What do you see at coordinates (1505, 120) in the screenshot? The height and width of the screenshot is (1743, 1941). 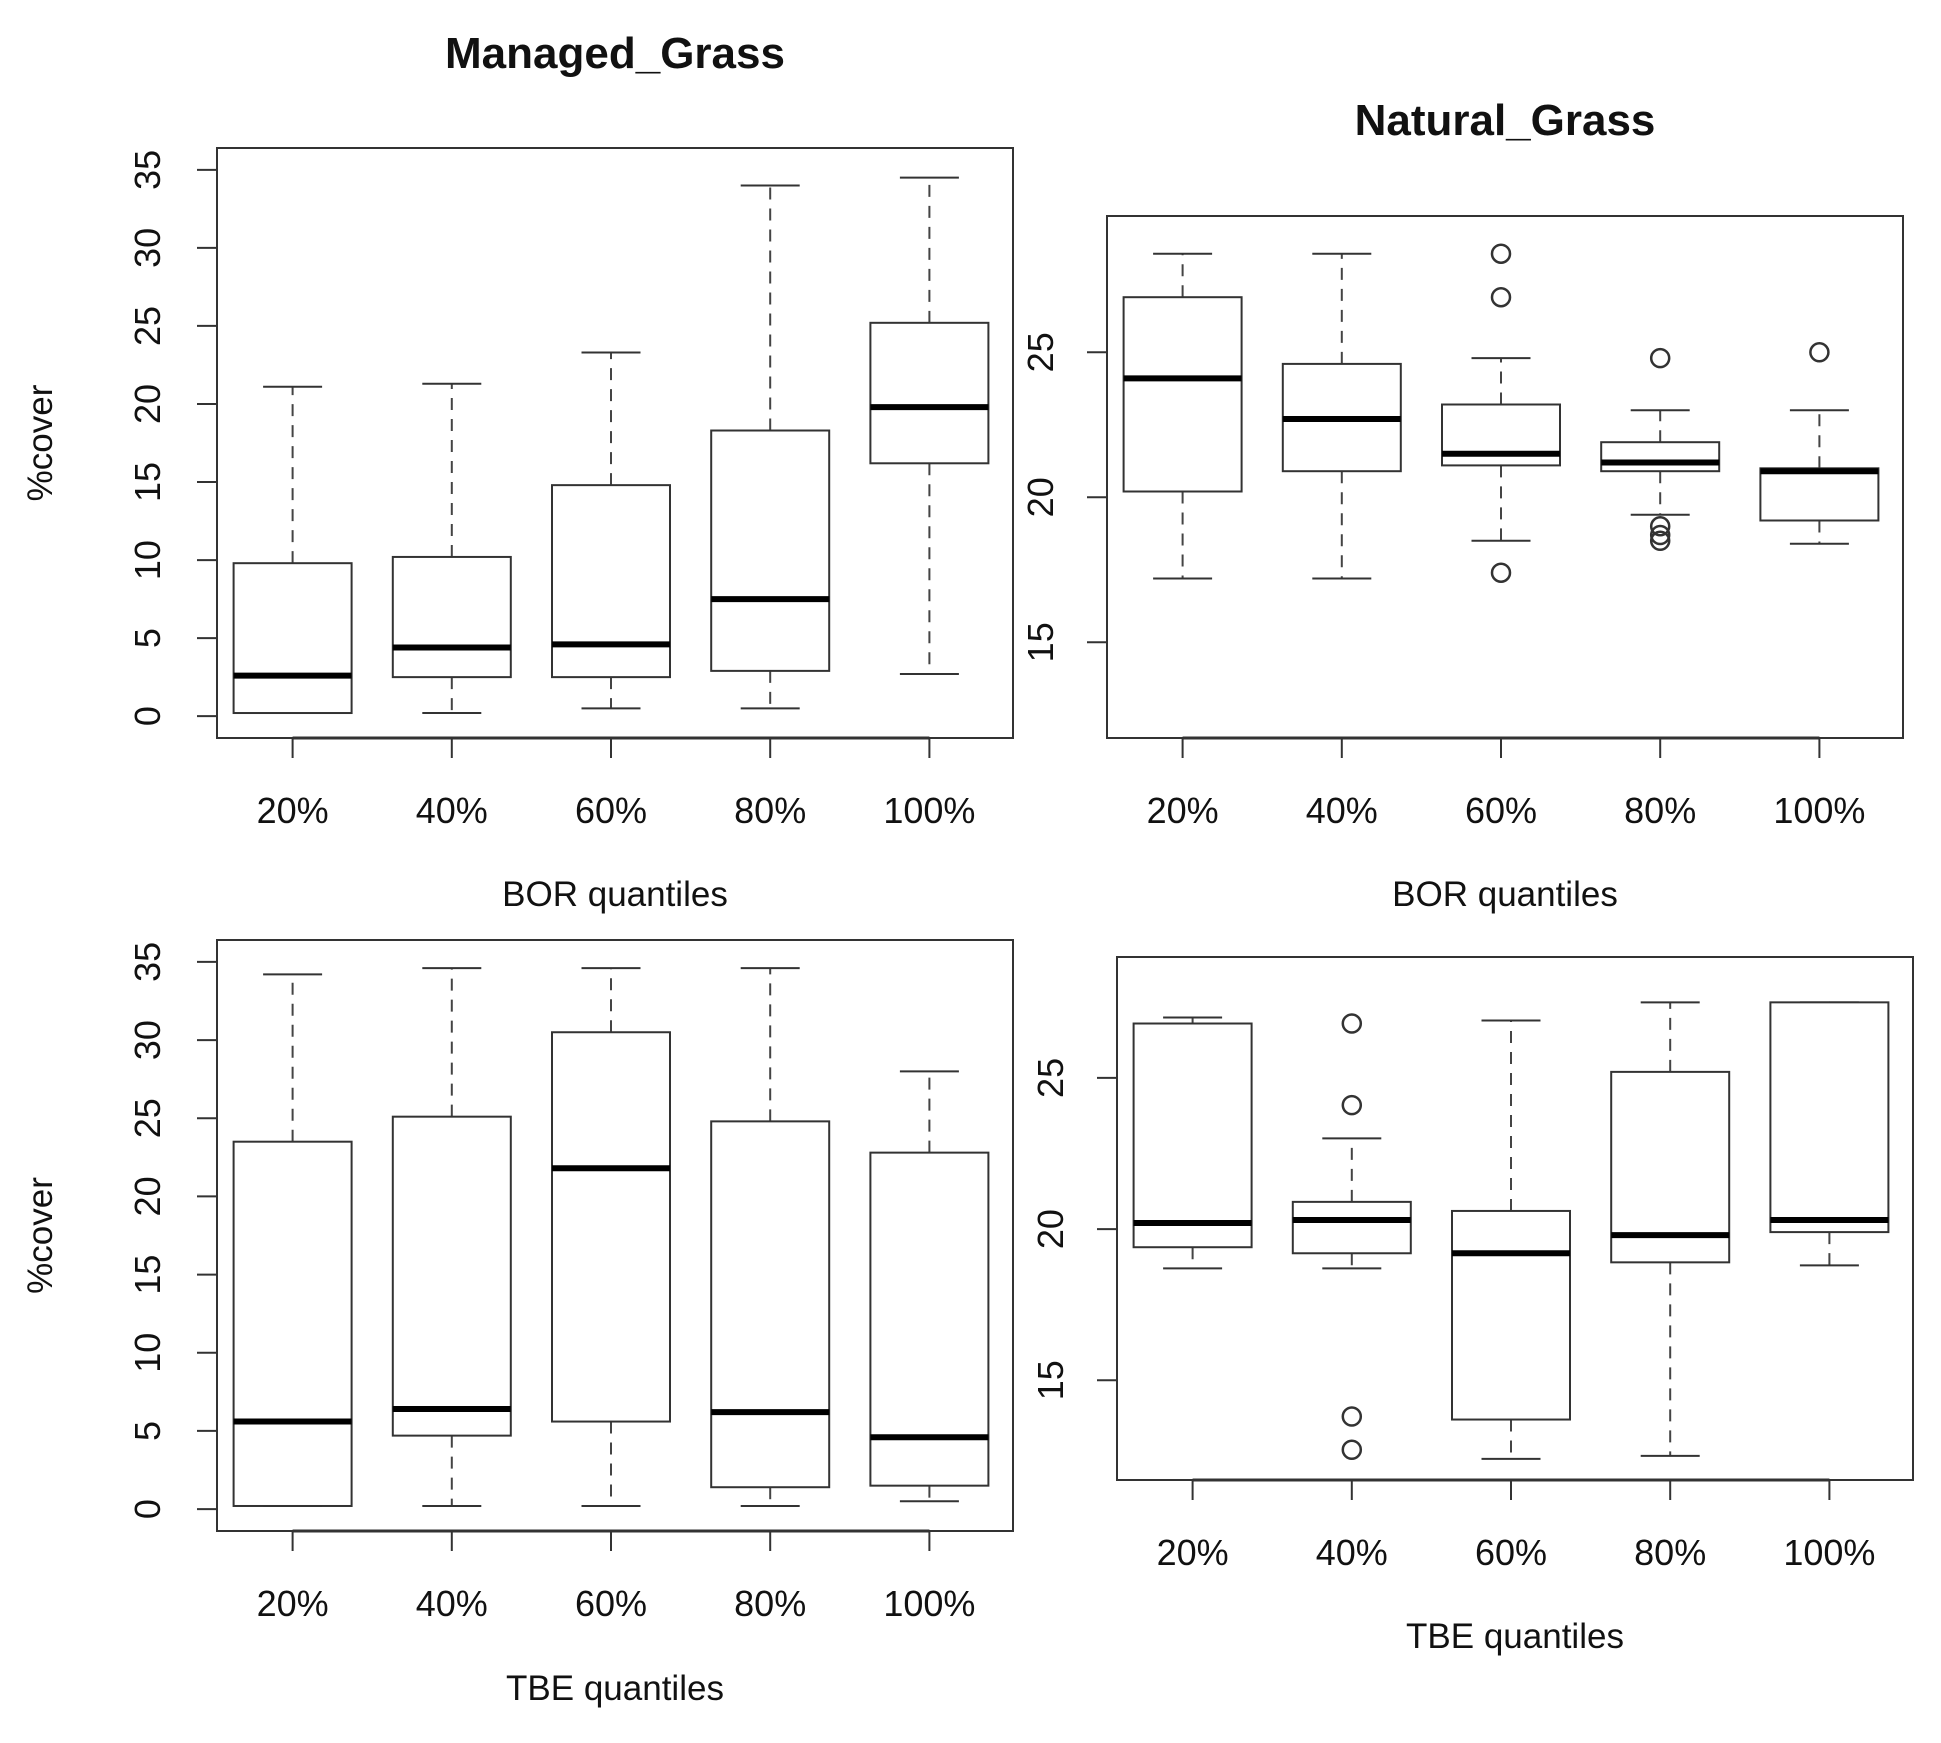 I see `chart-title: Natural_Grass` at bounding box center [1505, 120].